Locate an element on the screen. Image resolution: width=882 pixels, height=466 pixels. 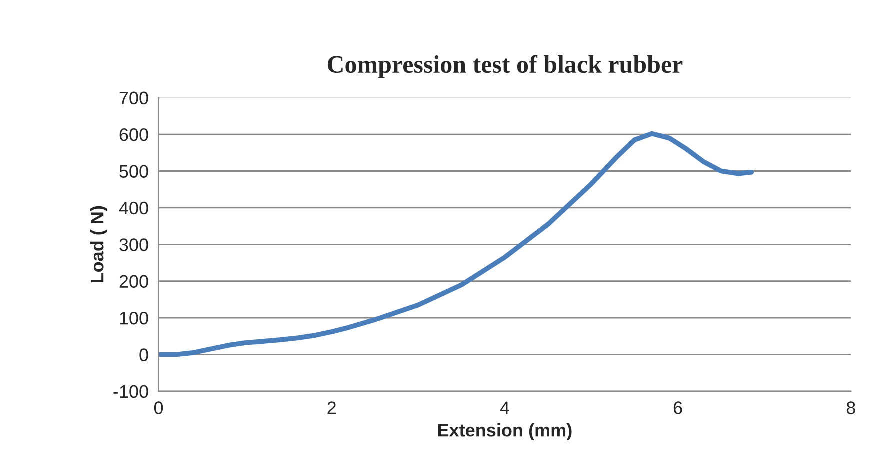
chart-title: Compression test of black rubber is located at coordinates (505, 66).